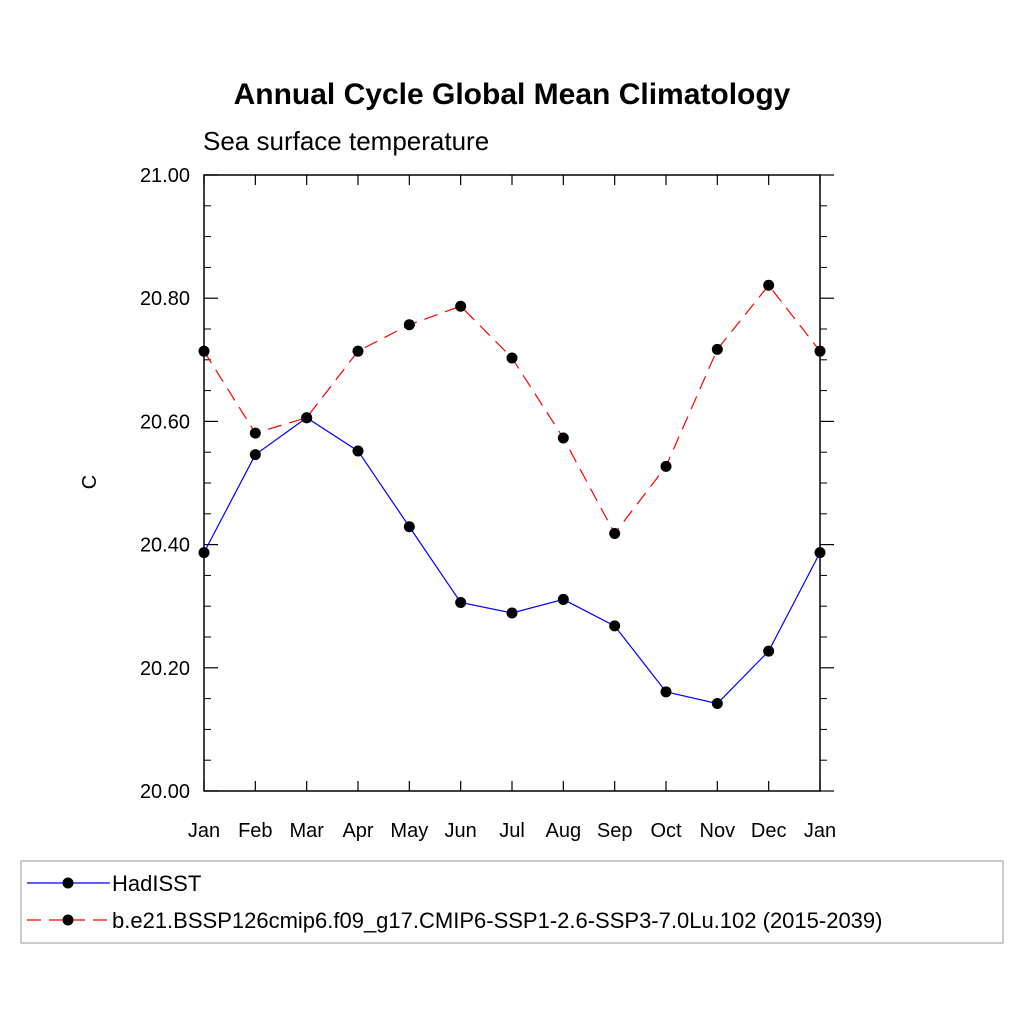 This screenshot has width=1024, height=1024. What do you see at coordinates (718, 831) in the screenshot?
I see `x-tick-label: Nov` at bounding box center [718, 831].